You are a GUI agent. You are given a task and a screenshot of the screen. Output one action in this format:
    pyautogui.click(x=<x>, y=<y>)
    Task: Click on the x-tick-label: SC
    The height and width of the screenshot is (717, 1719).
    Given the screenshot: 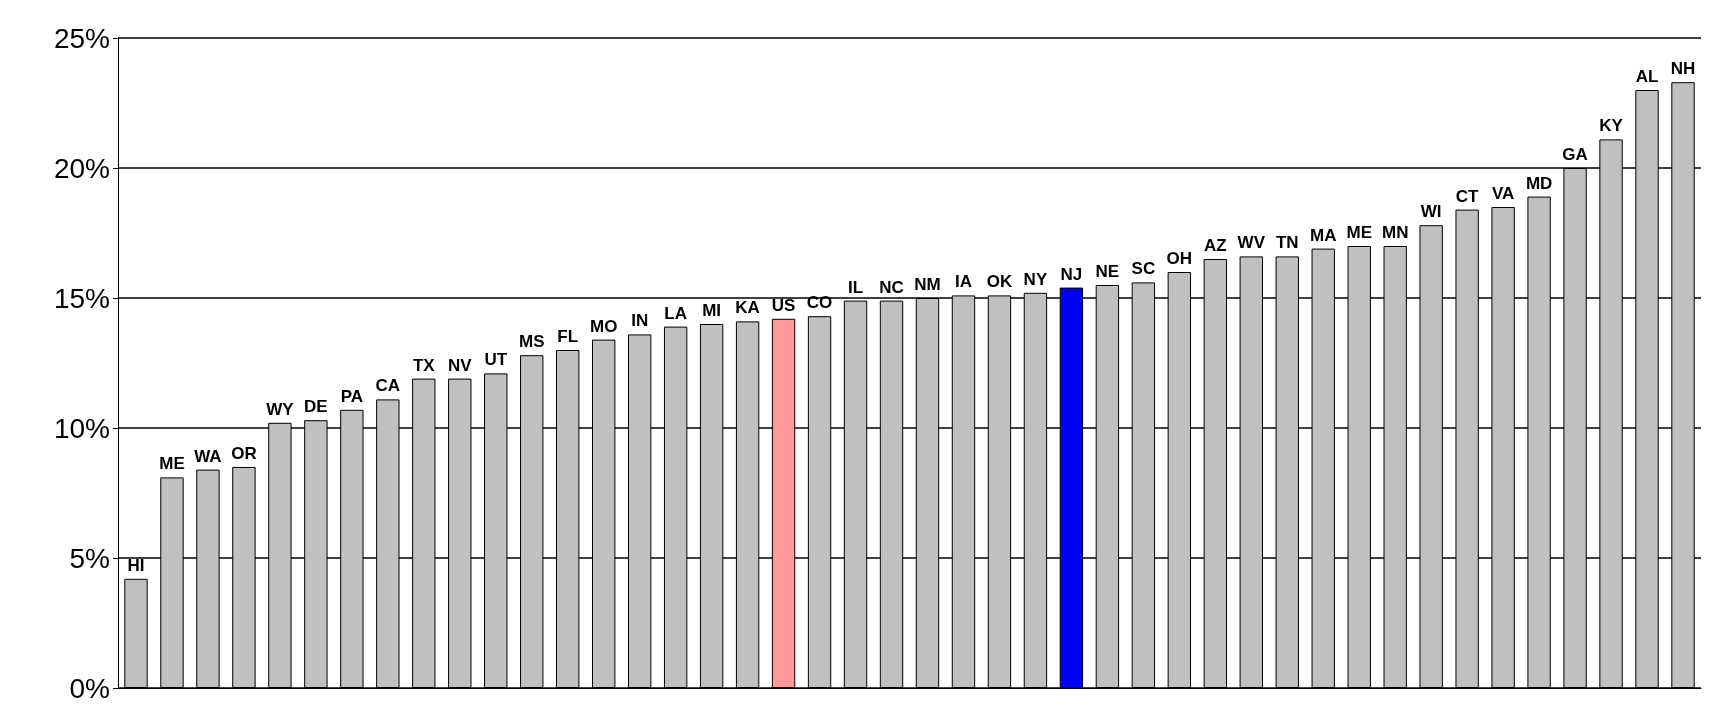 What is the action you would take?
    pyautogui.click(x=1143, y=269)
    